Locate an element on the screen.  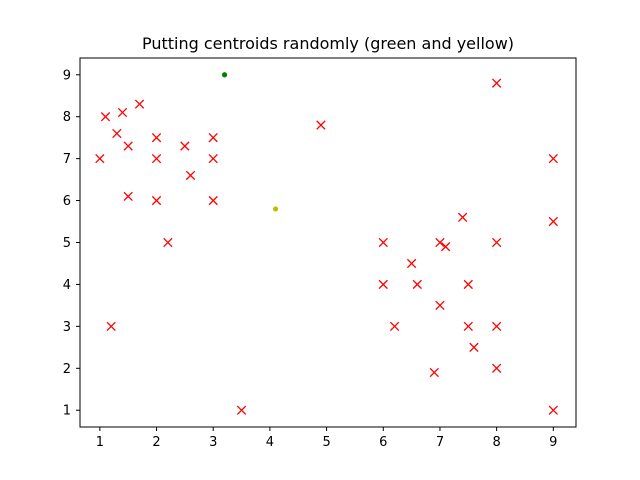
y-tick-label: 4 is located at coordinates (67, 285).